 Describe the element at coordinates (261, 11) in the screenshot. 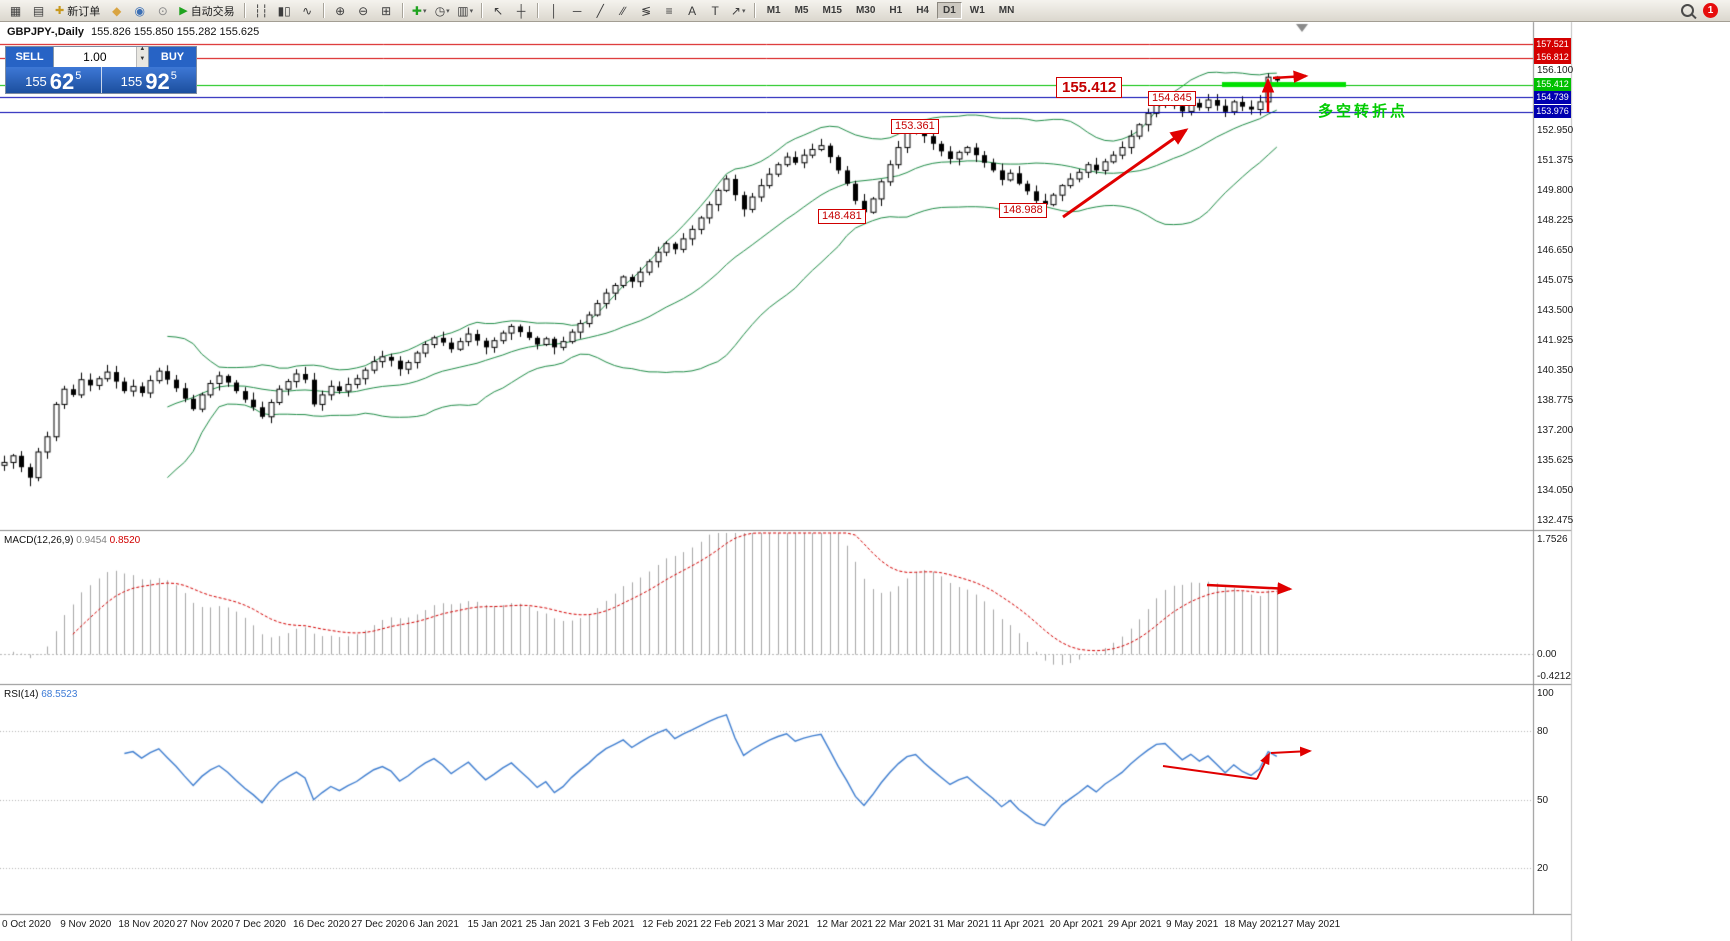

I see `bar-chart-mode-icon: ┆┆` at that location.